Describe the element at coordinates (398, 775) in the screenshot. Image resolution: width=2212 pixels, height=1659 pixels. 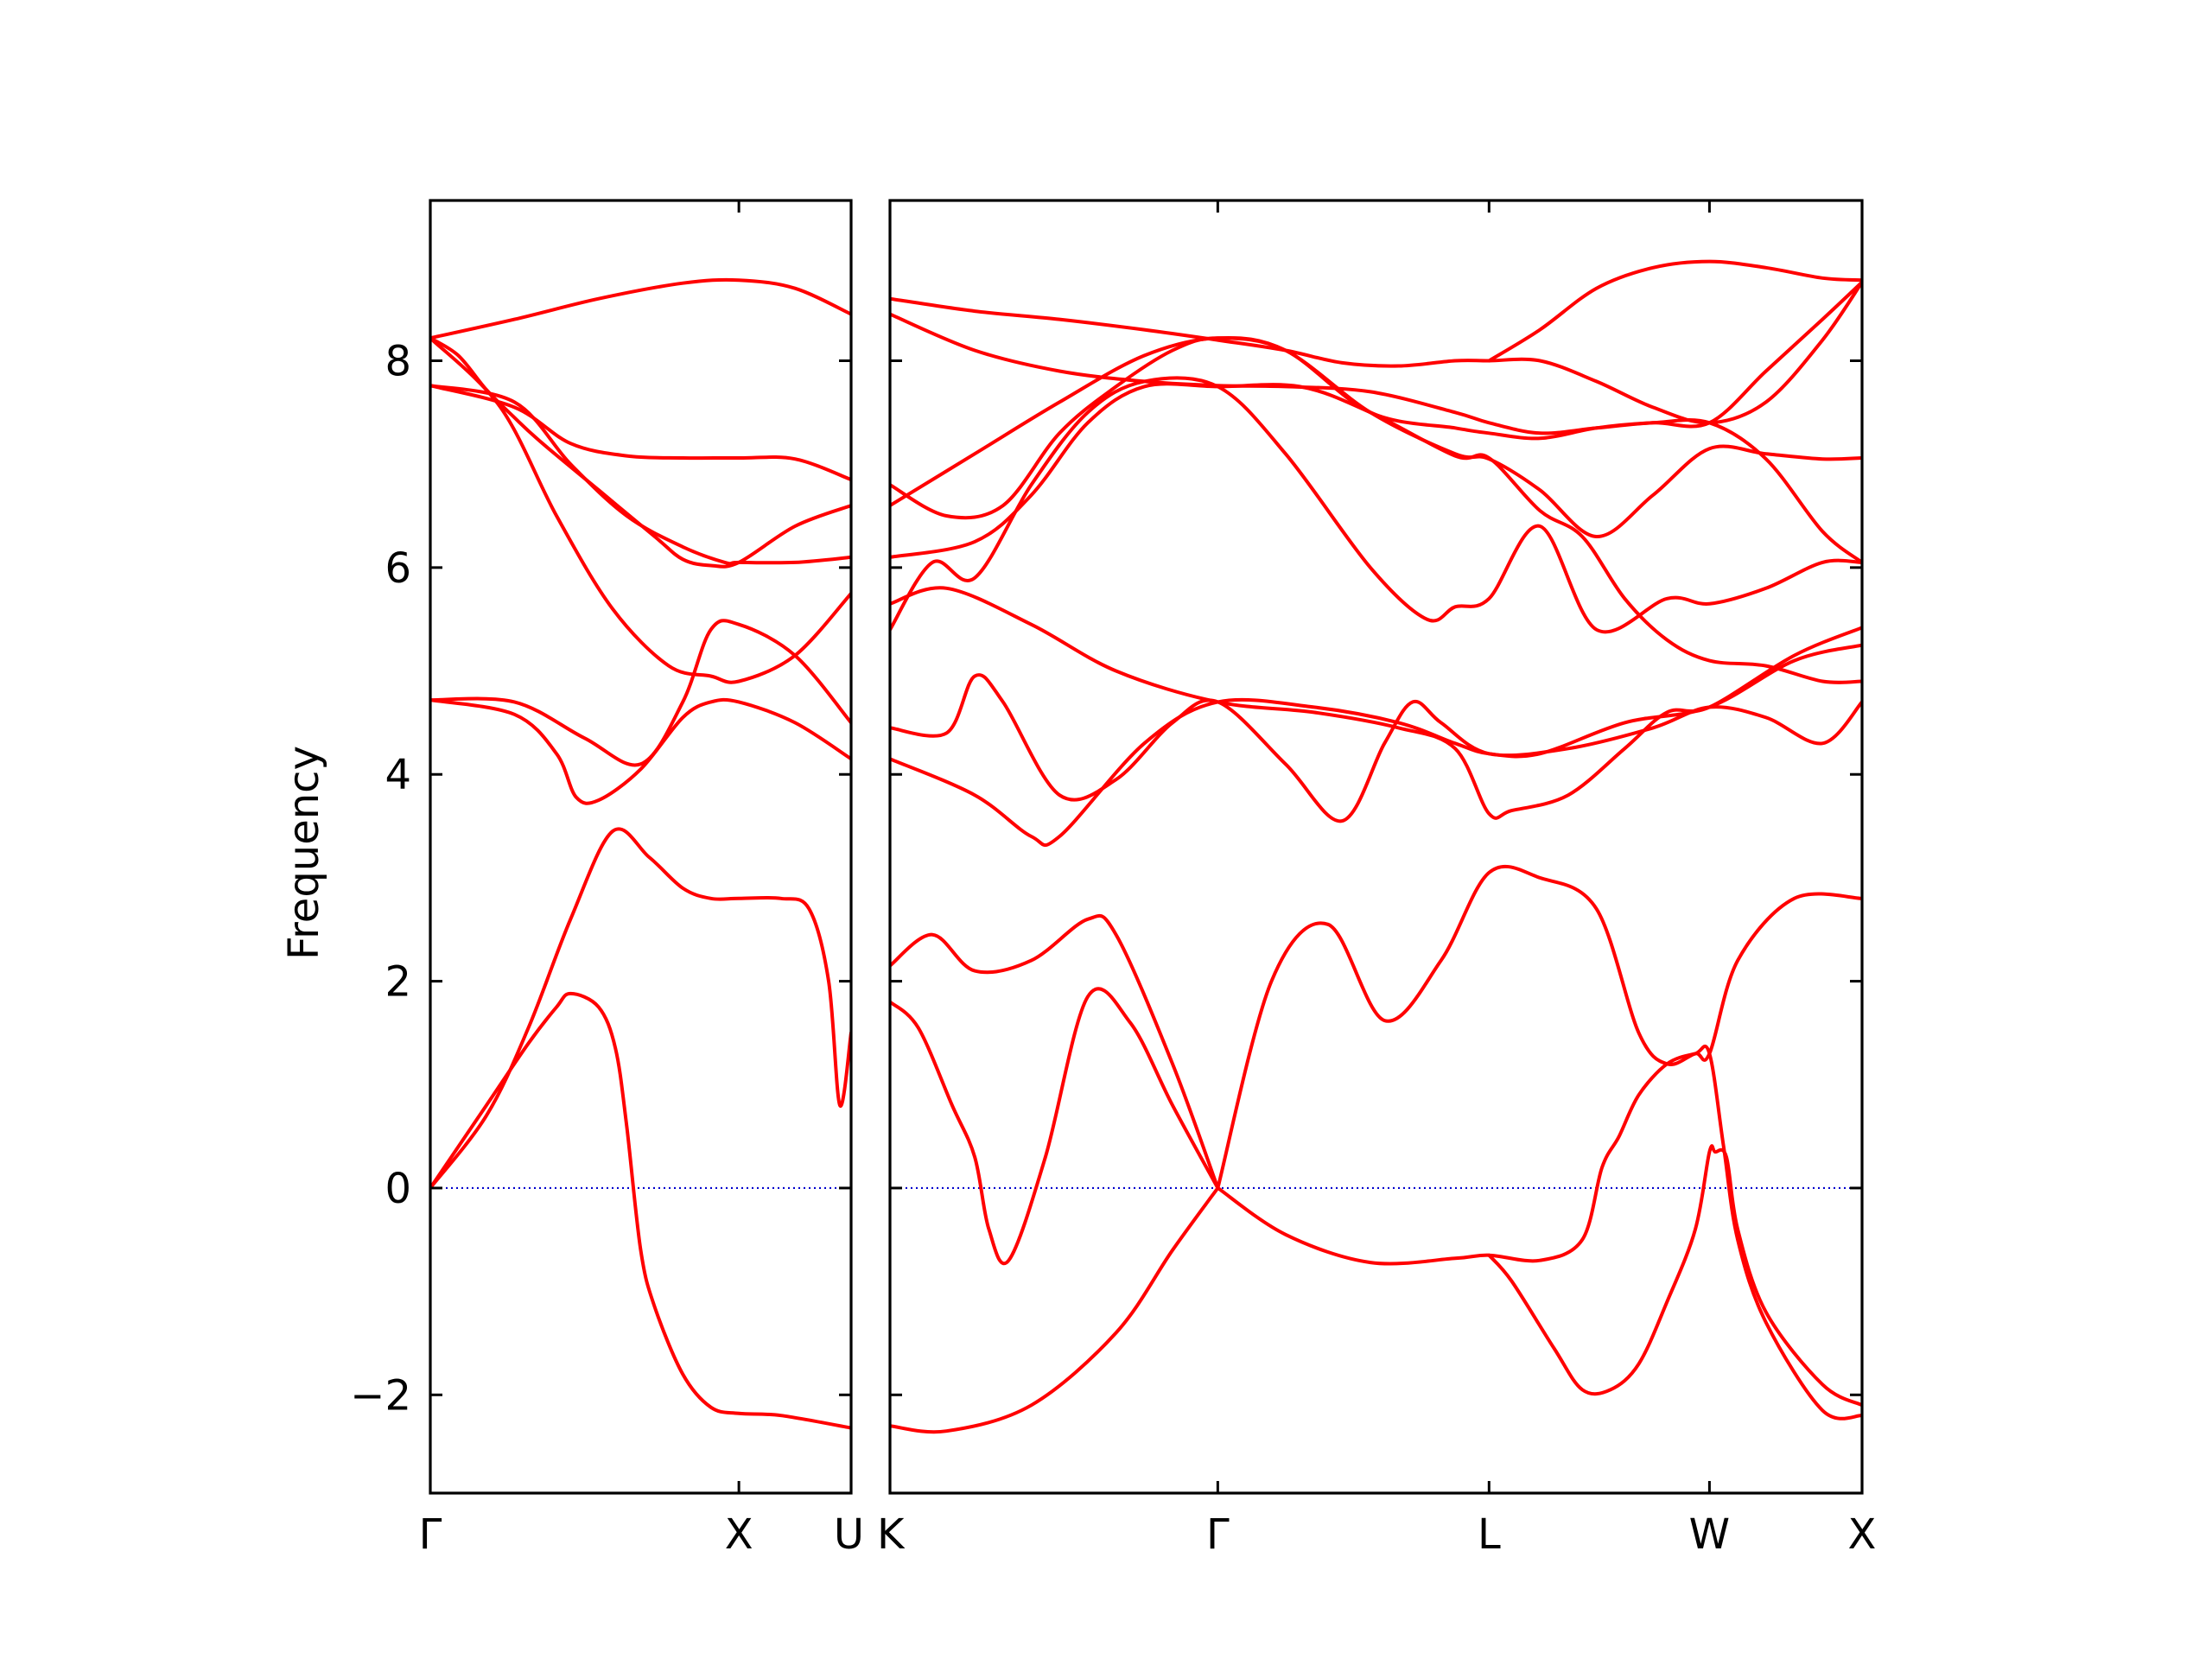
I see `y-tick-label: 4` at that location.